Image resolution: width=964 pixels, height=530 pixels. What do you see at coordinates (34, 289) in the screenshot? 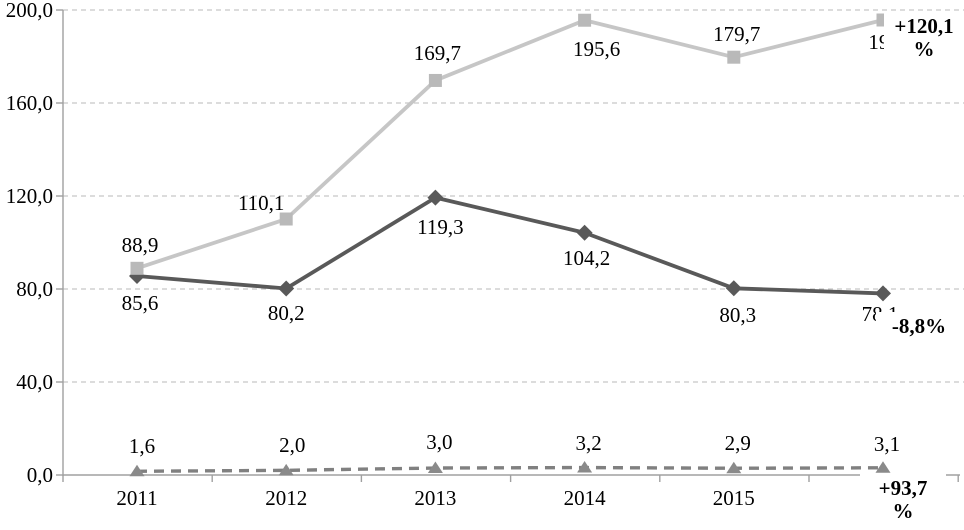
I see `y-tick-label: 80,0` at bounding box center [34, 289].